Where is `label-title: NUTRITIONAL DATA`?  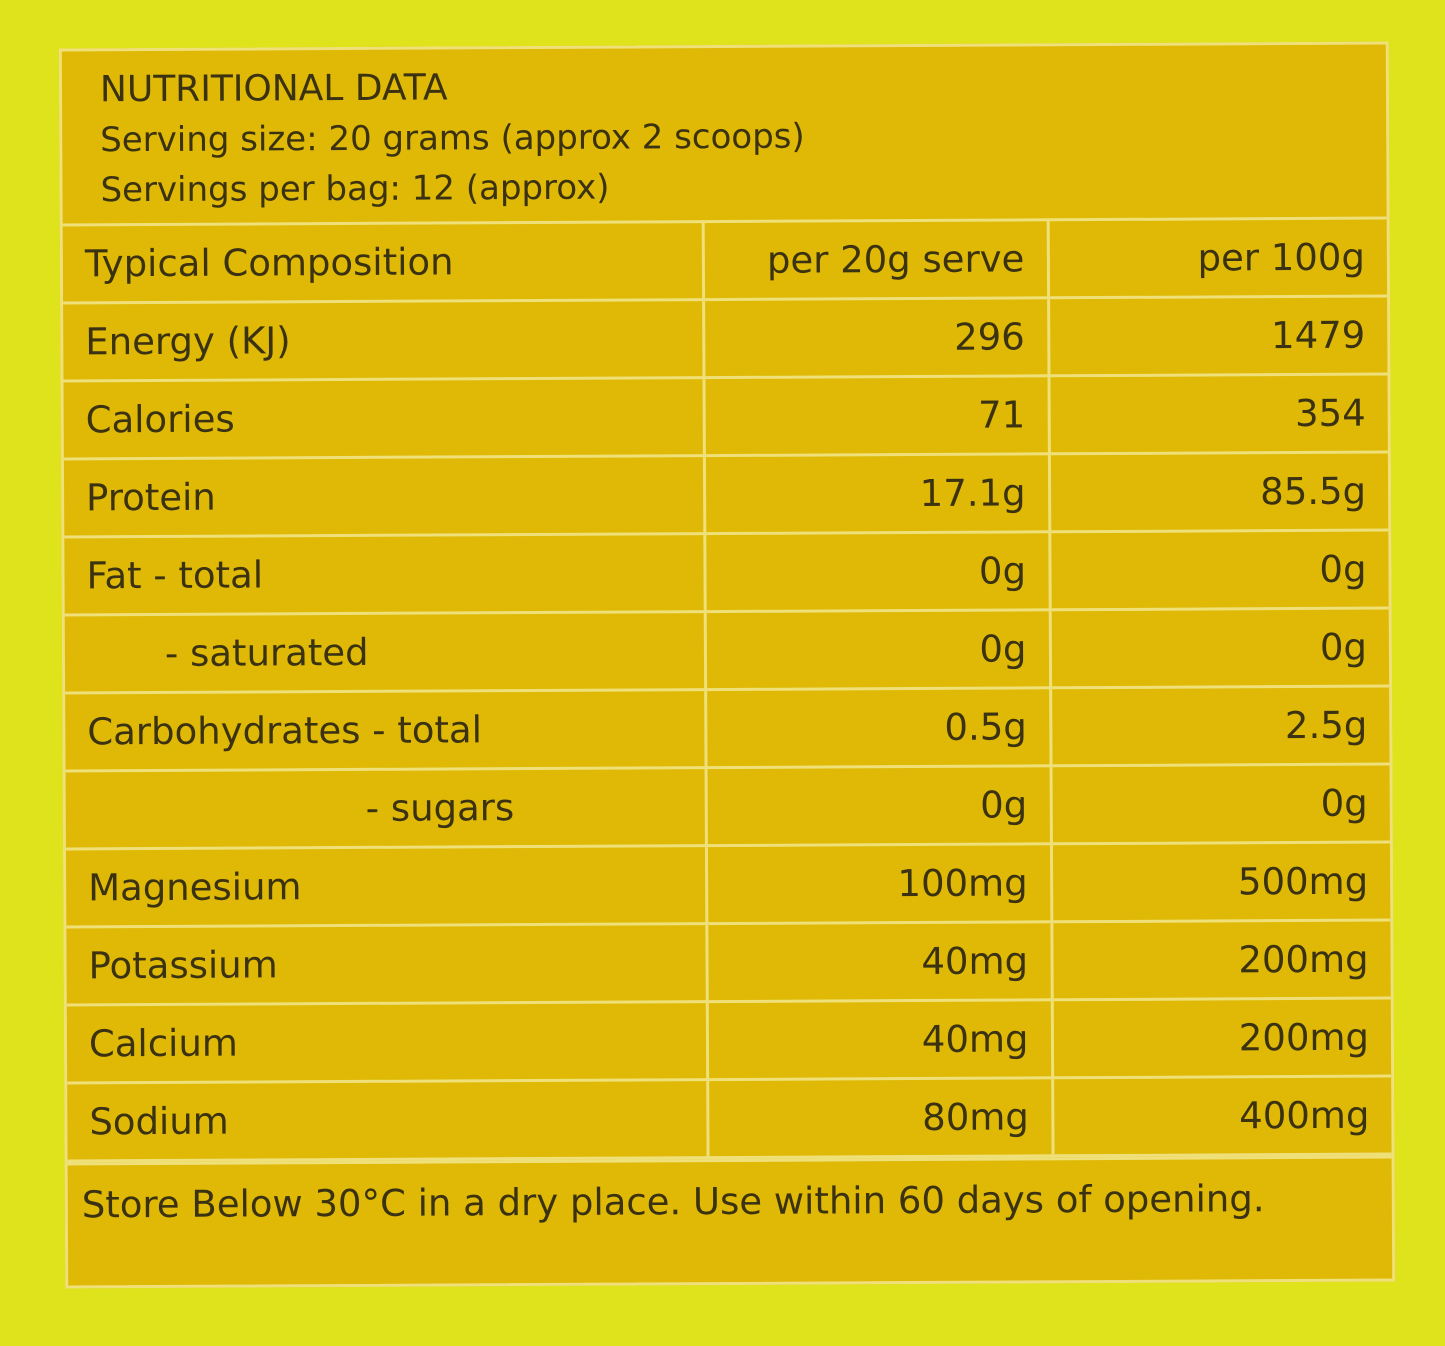 label-title: NUTRITIONAL DATA is located at coordinates (273, 89).